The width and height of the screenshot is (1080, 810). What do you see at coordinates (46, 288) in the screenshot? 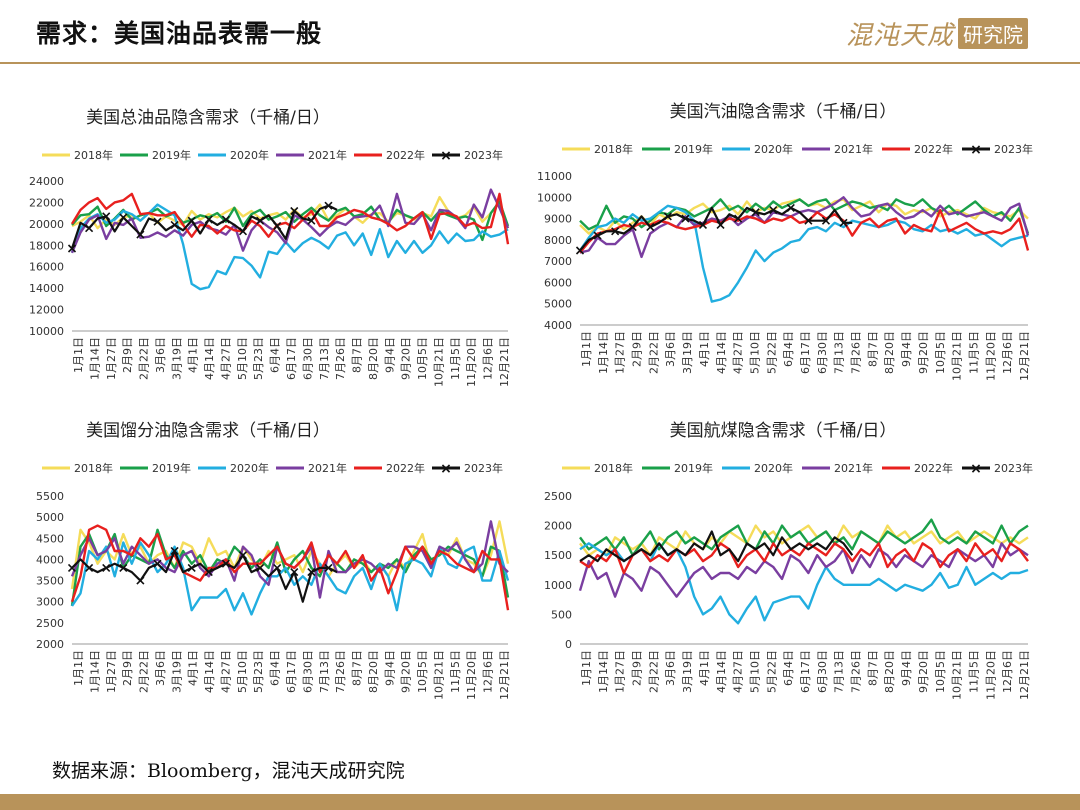
I see `y-tick-label: 14000` at bounding box center [46, 288].